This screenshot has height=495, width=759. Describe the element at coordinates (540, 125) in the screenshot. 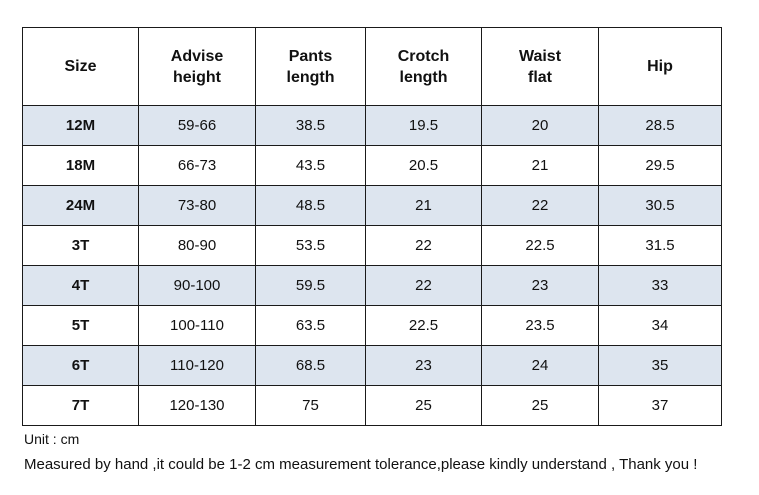

I see `waist-flat-cell: 20` at that location.